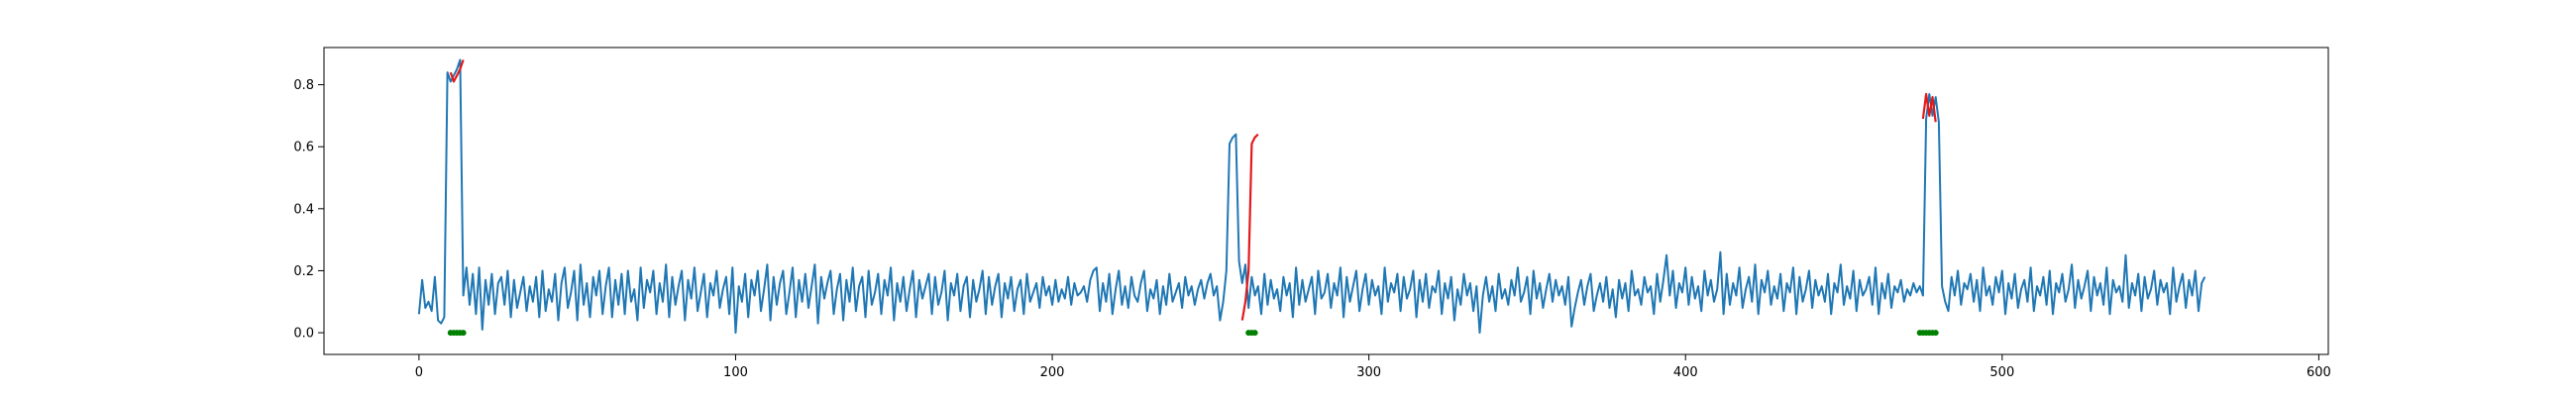 This screenshot has height=396, width=2576. I want to click on y-axis: 0.0 0.2 0.4 0.6 0.8, so click(308, 210).